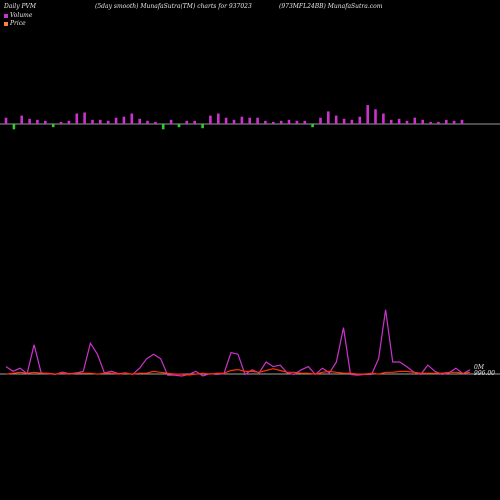  I want to click on legend-volume-label: Volume, so click(21, 15).